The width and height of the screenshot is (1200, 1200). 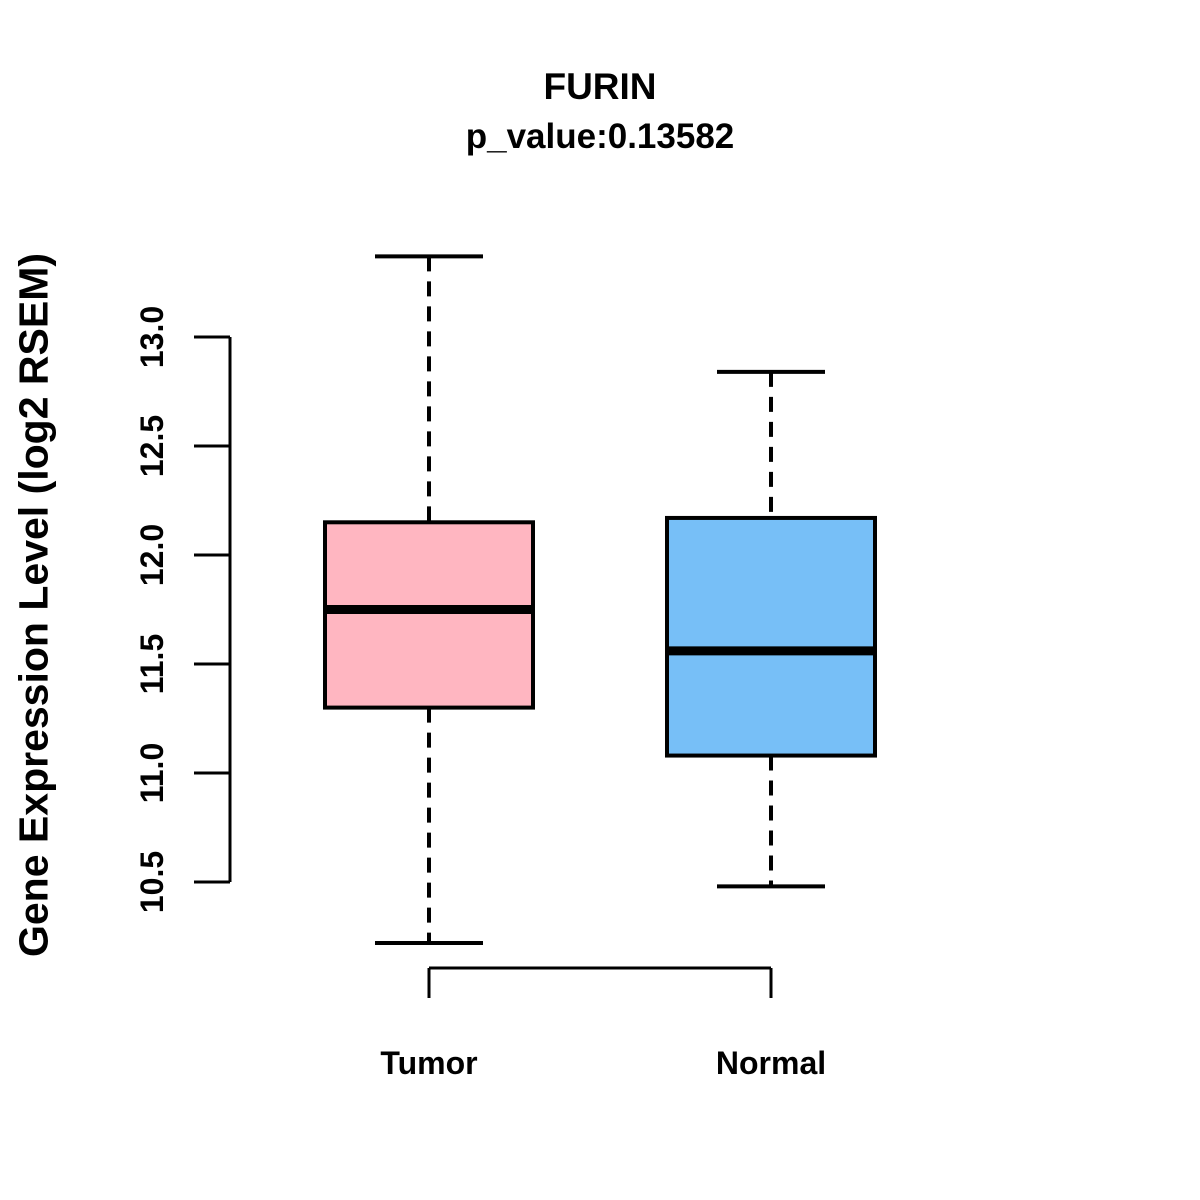 What do you see at coordinates (771, 1063) in the screenshot?
I see `group-label-normal: Normal` at bounding box center [771, 1063].